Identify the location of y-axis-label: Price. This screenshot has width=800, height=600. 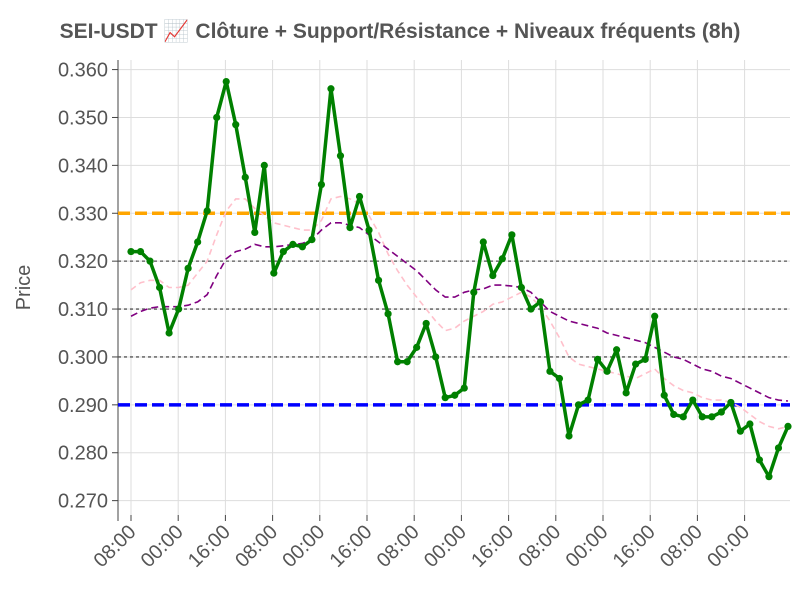
(24, 288).